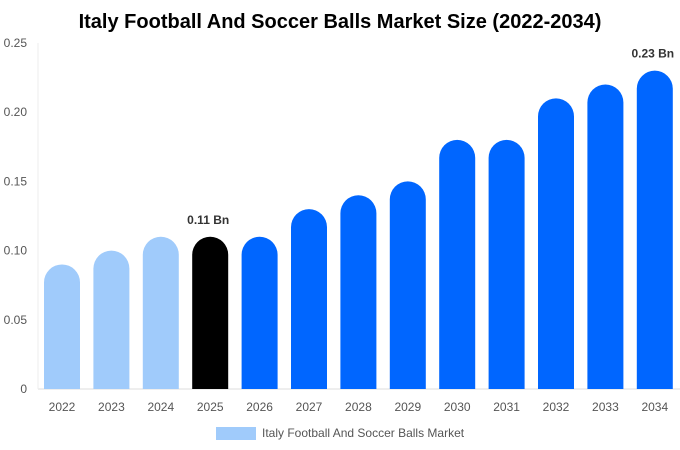 This screenshot has height=450, width=680. What do you see at coordinates (23, 389) in the screenshot?
I see `y-tick-label: 0` at bounding box center [23, 389].